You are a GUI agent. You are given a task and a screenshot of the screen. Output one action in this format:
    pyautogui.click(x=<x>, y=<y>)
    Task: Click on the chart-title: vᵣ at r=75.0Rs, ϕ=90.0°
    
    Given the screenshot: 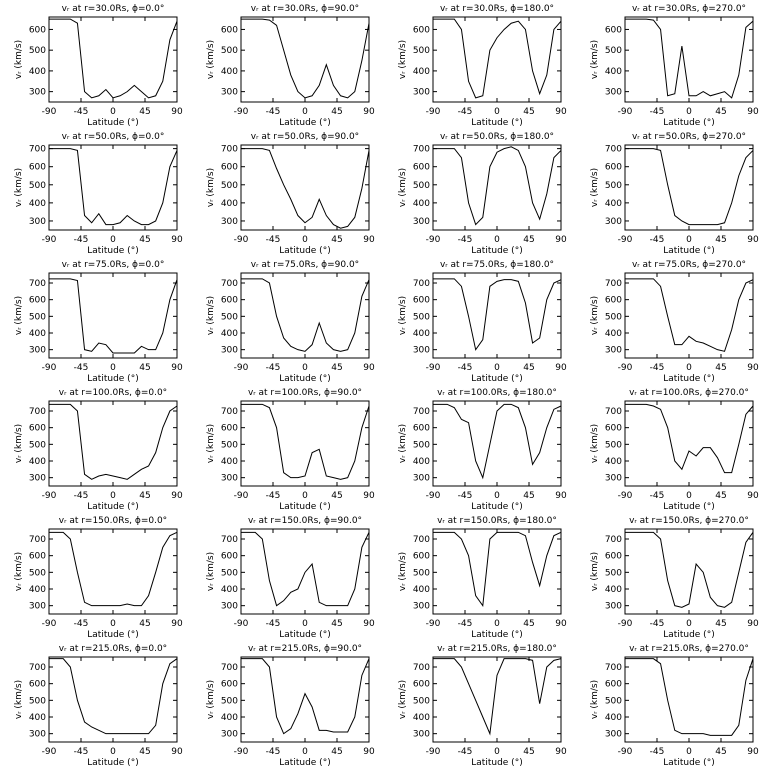 What is the action you would take?
    pyautogui.click(x=305, y=265)
    